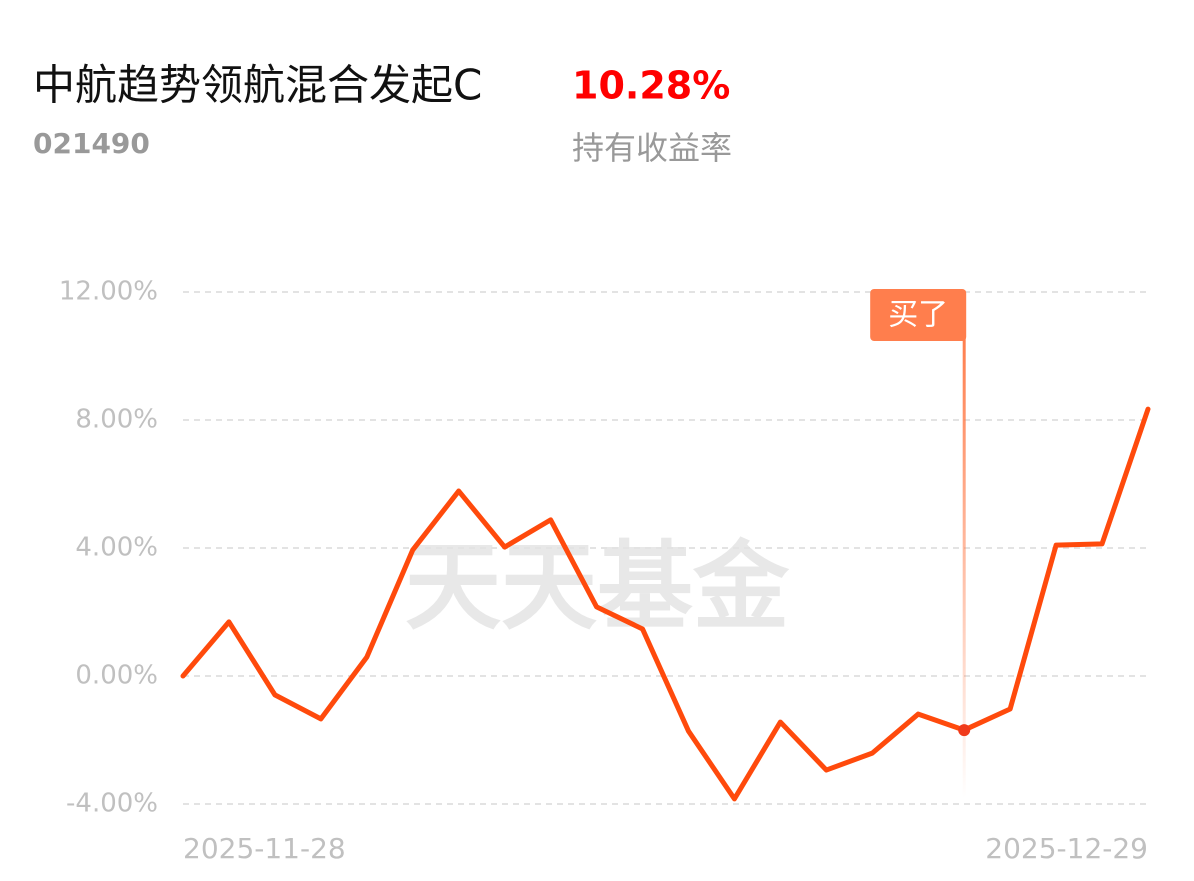 The width and height of the screenshot is (1194, 881). What do you see at coordinates (1066, 848) in the screenshot?
I see `x-tick-label: 2025-12-29` at bounding box center [1066, 848].